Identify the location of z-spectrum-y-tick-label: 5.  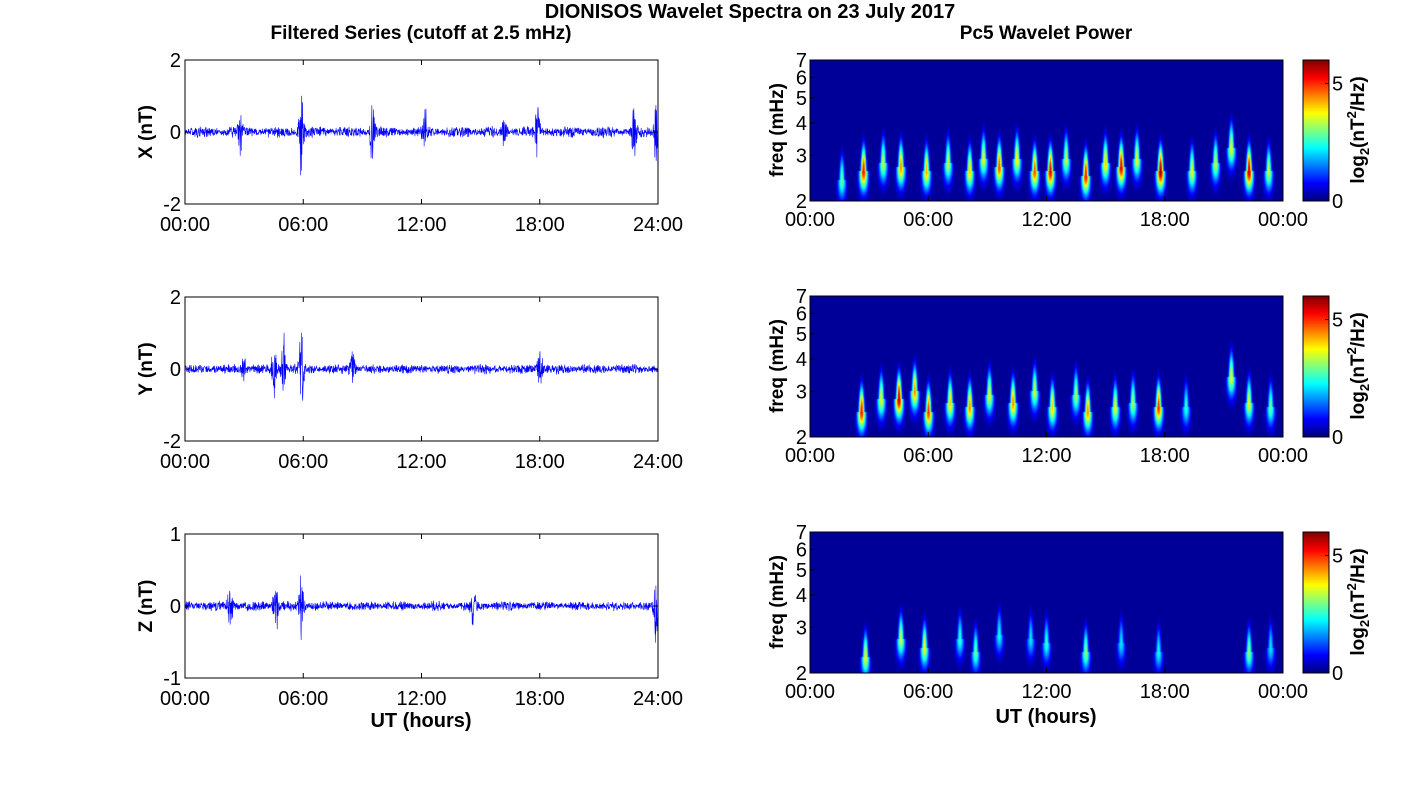
(801, 571).